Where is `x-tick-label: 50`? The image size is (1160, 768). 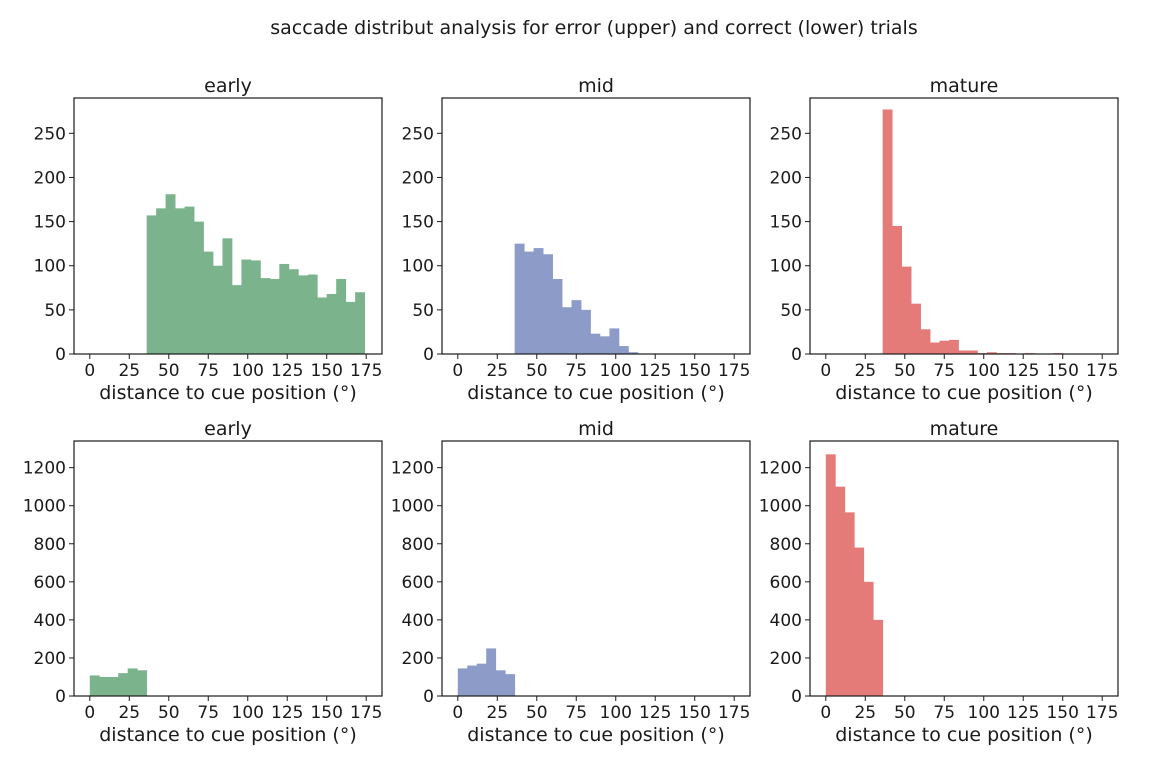
x-tick-label: 50 is located at coordinates (169, 713).